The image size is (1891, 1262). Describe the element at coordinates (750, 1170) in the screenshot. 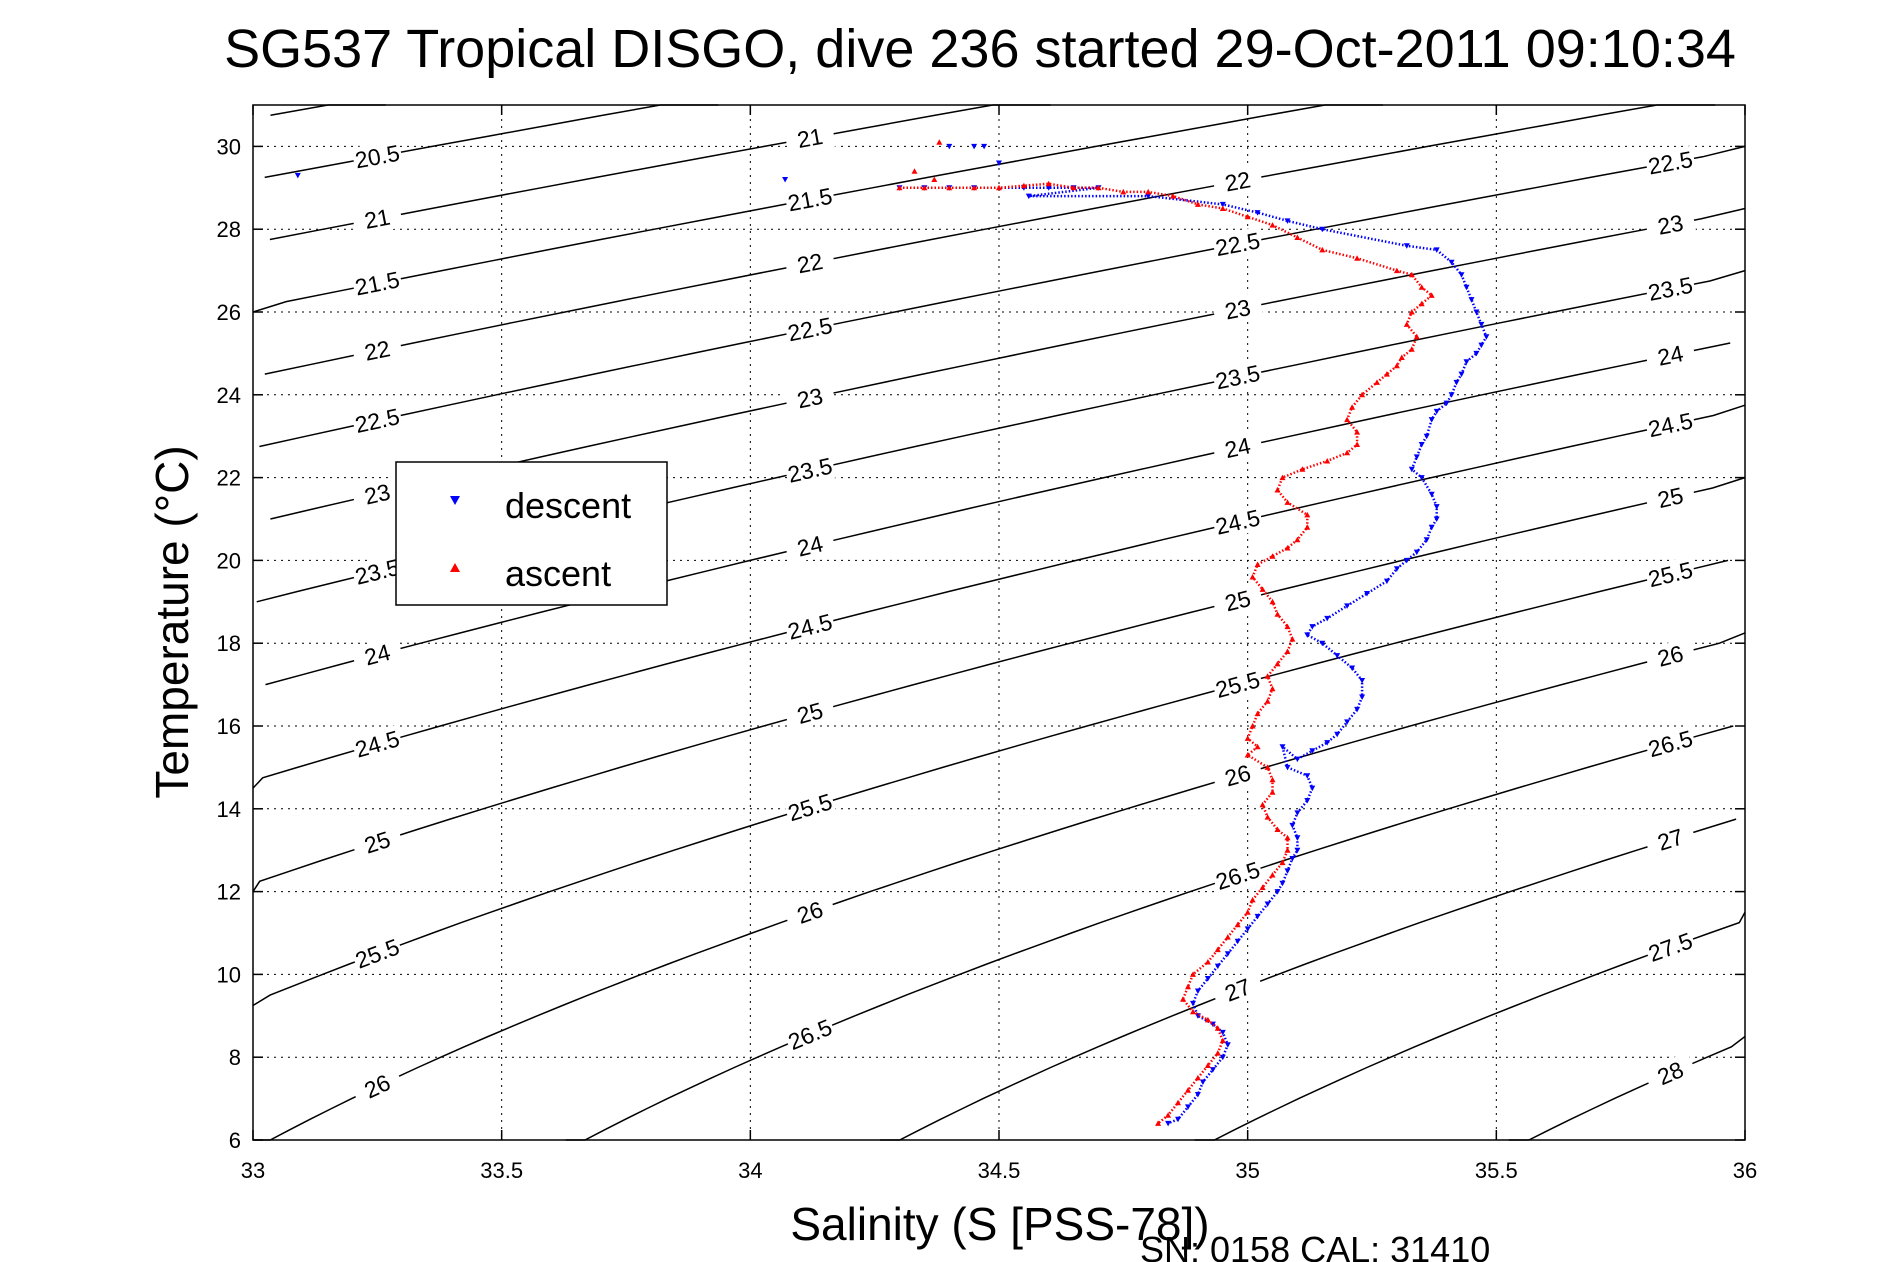

I see `x-tick-label: 34` at that location.